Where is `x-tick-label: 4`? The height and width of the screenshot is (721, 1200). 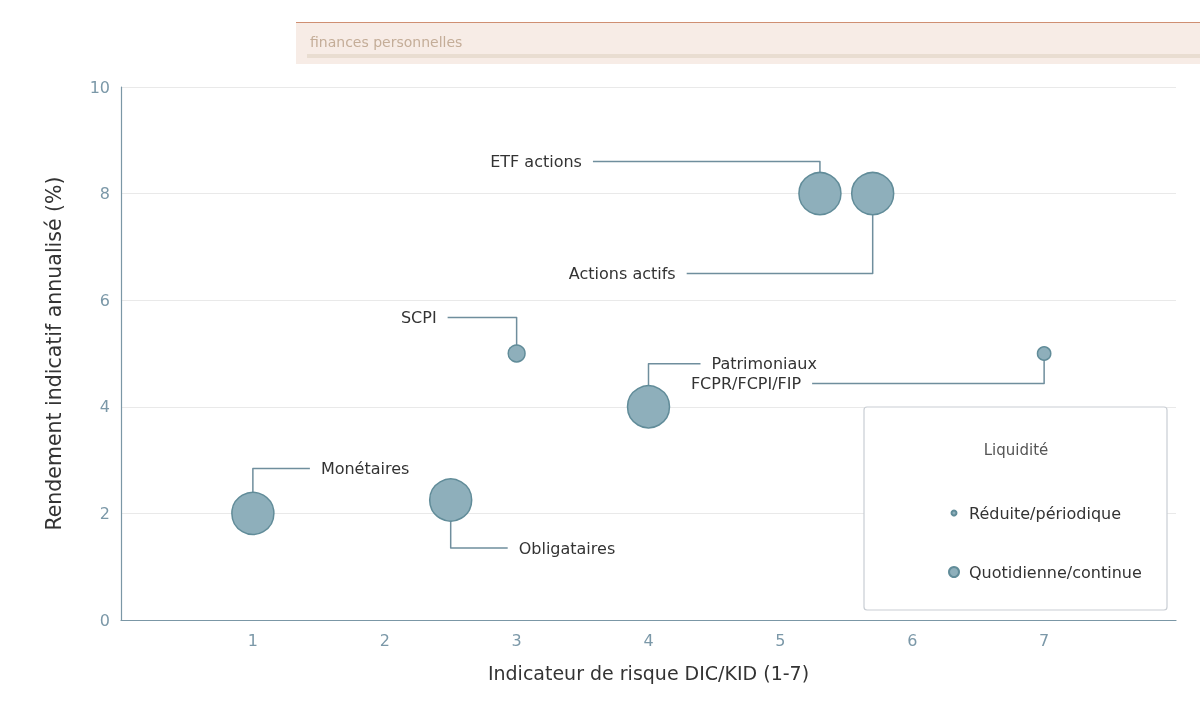
x-tick-label: 4 is located at coordinates (648, 640).